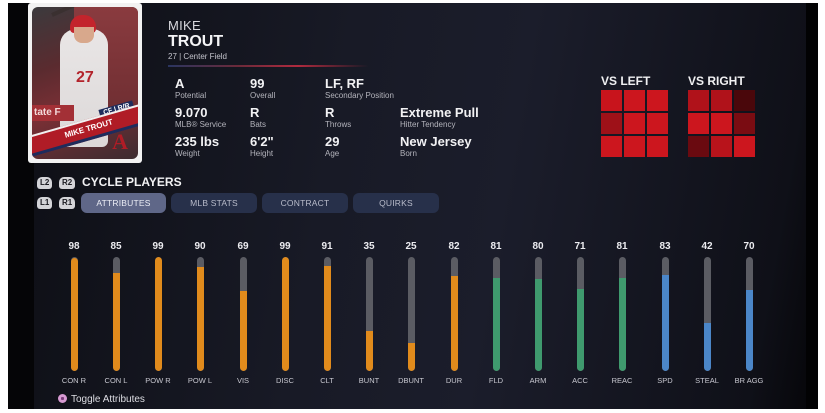  I want to click on toggle-attributes-hint: Toggle Attributes, so click(101, 399).